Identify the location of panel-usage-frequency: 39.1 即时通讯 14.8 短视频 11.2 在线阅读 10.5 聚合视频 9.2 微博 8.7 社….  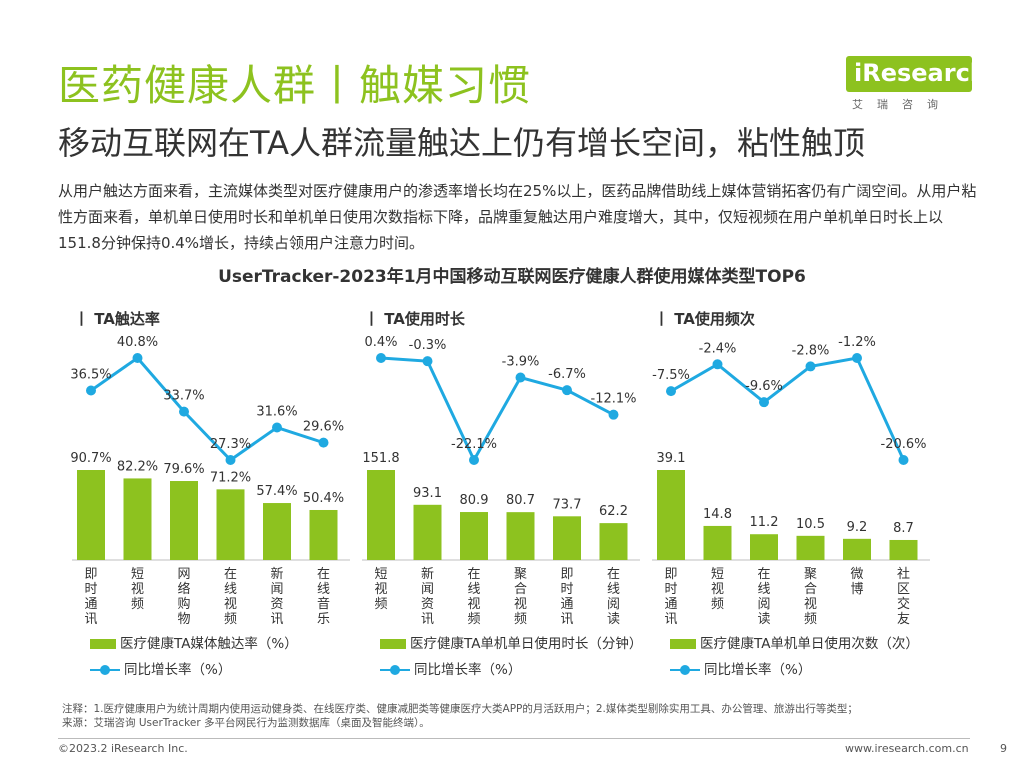
(787, 495).